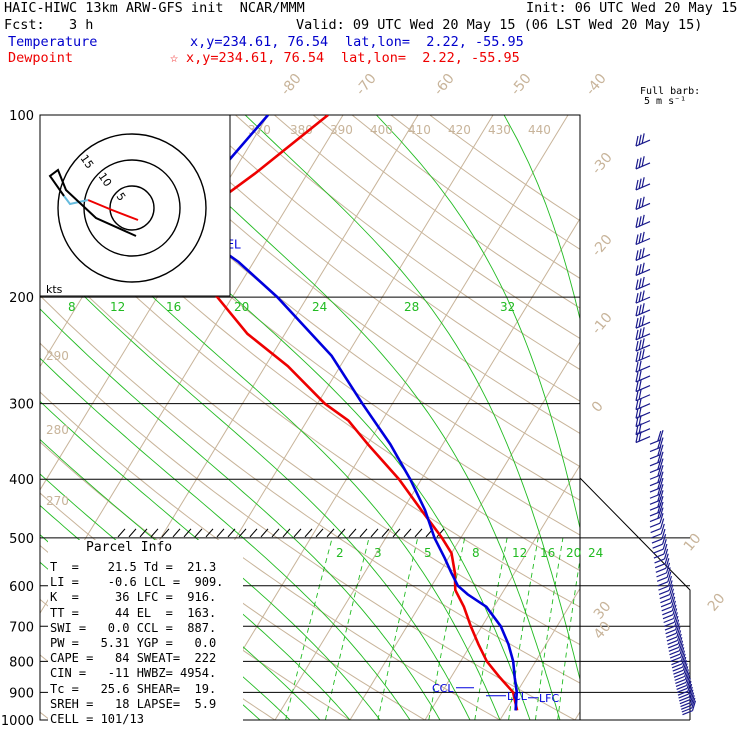  What do you see at coordinates (670, 91) in the screenshot?
I see `barb-legend-line1: Full barb:` at bounding box center [670, 91].